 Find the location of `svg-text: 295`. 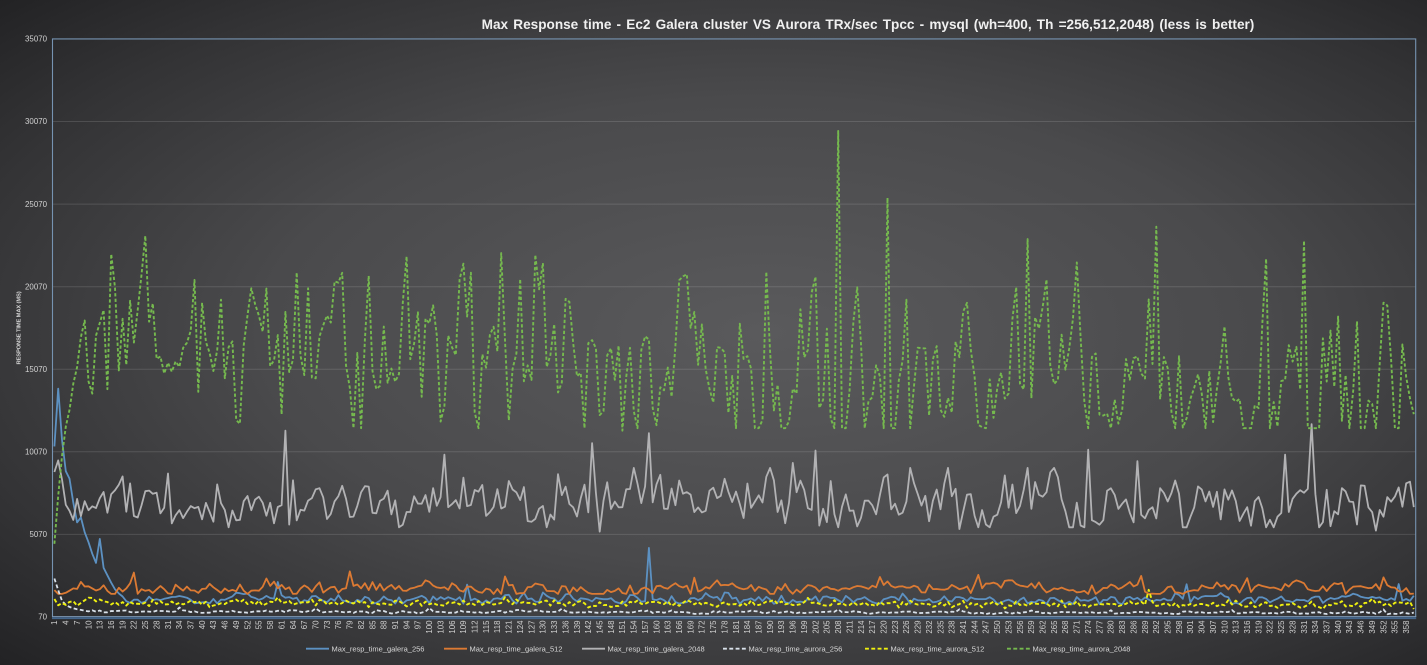

svg-text: 295 is located at coordinates (1168, 627).